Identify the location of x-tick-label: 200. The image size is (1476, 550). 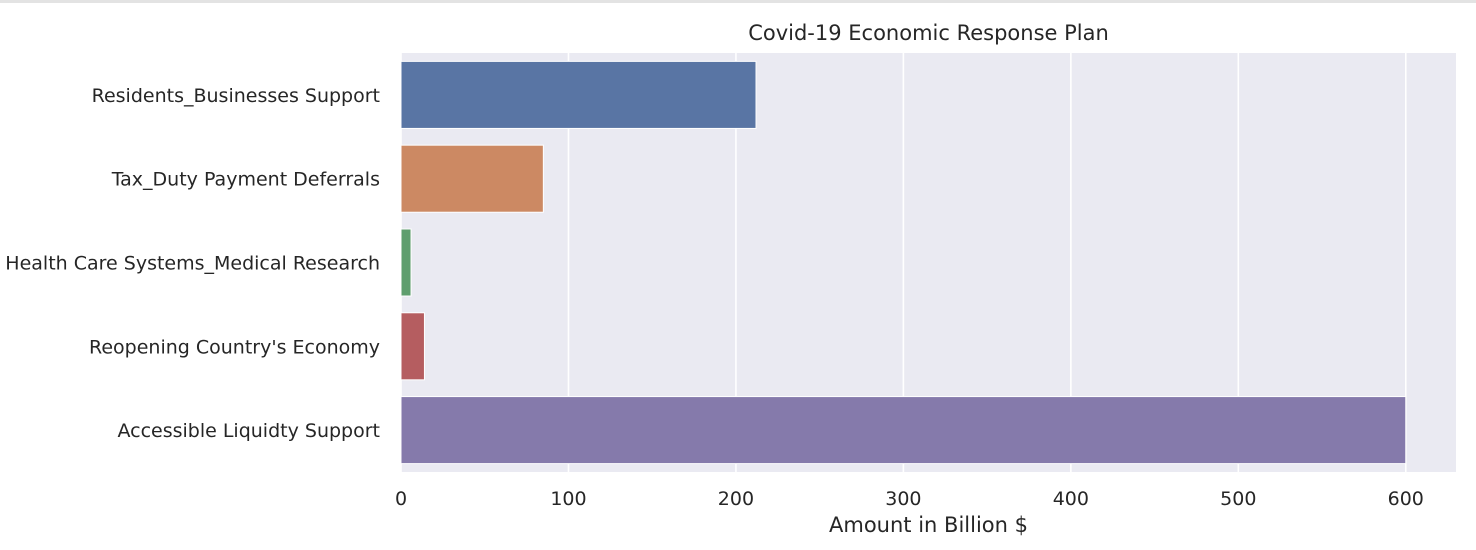
(736, 499).